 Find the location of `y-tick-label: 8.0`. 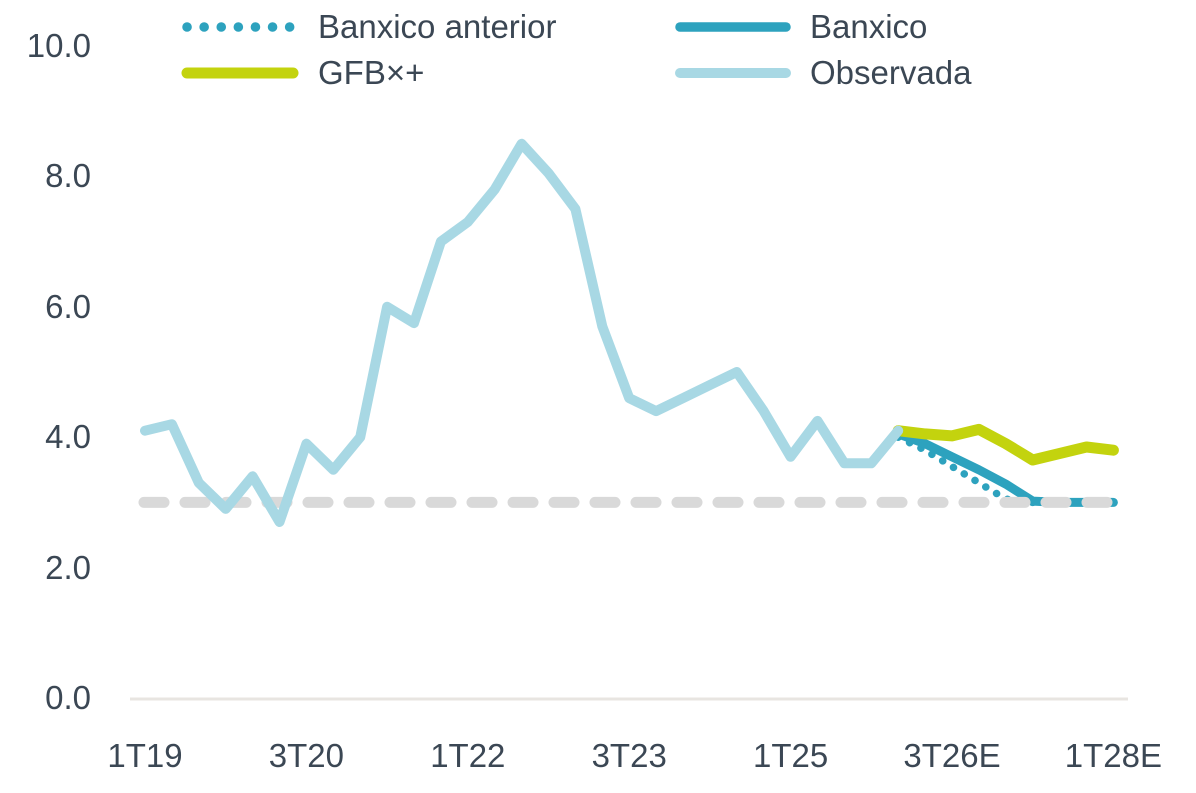

y-tick-label: 8.0 is located at coordinates (68, 176).